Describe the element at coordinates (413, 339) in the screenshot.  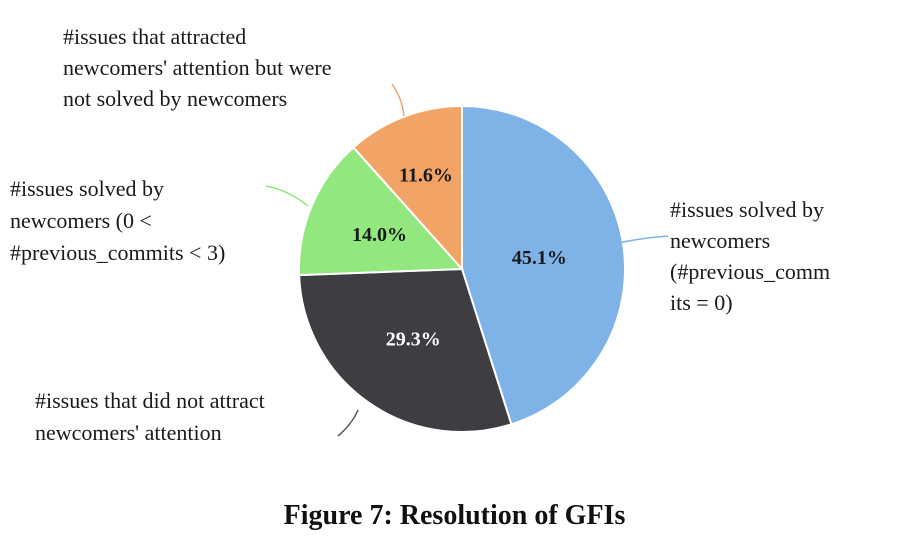
I see `slice-value-label: 29.3%` at that location.